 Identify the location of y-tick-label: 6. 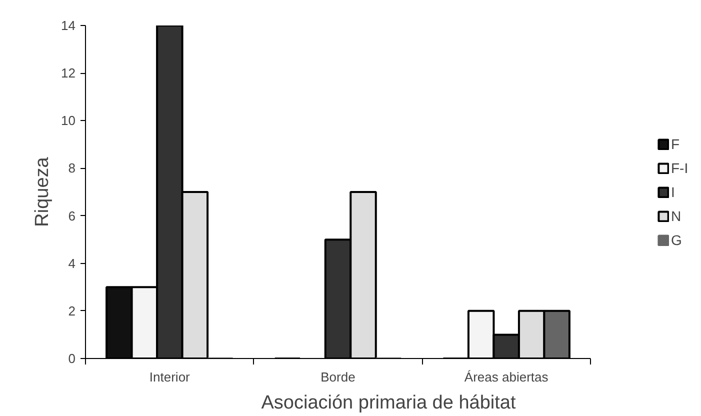
(72, 216).